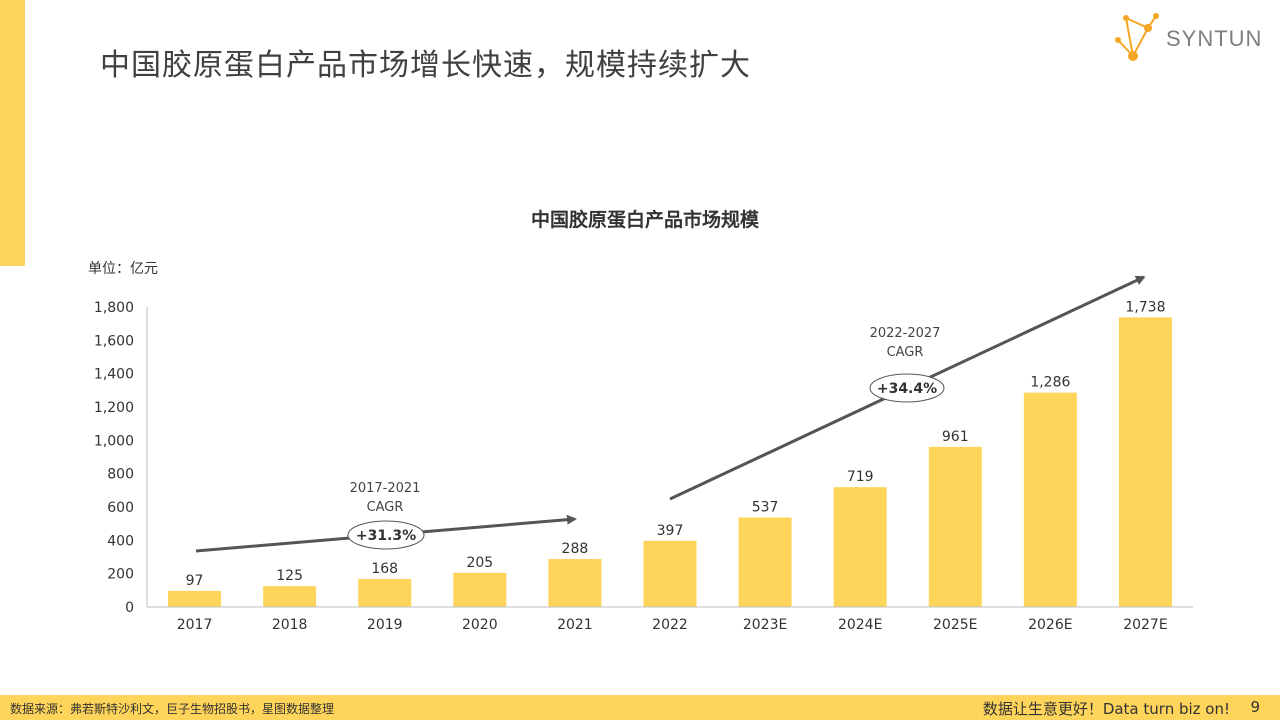  I want to click on bar-2022, so click(670, 573).